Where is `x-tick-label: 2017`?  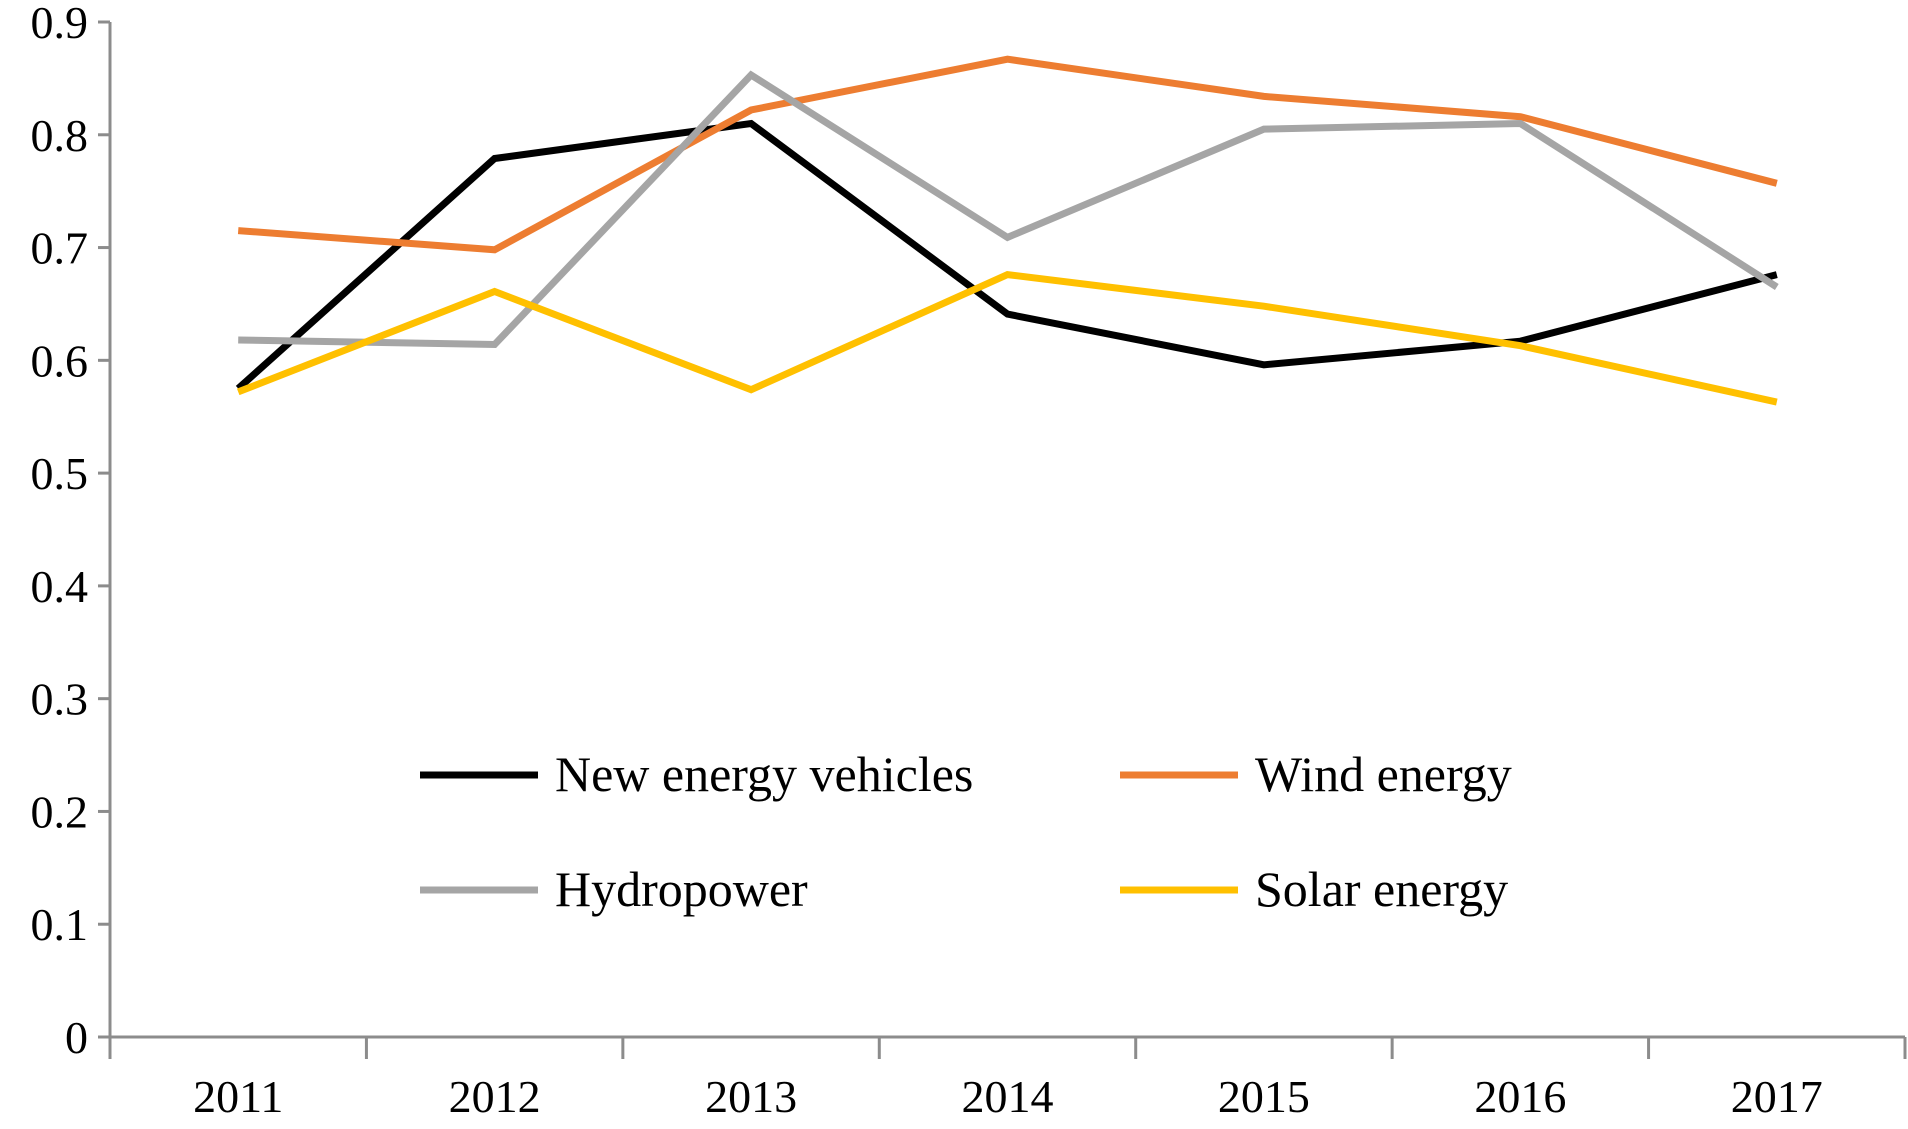
x-tick-label: 2017 is located at coordinates (1777, 1096).